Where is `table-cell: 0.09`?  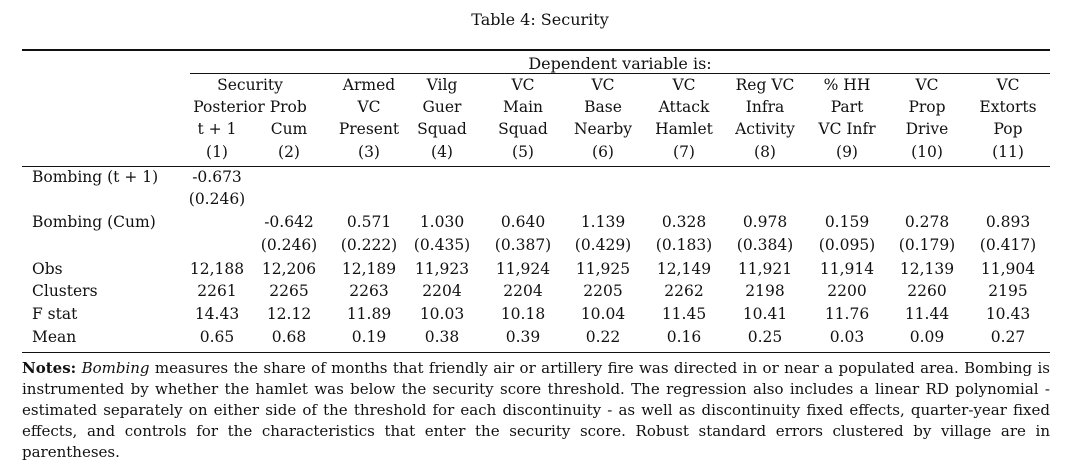
table-cell: 0.09 is located at coordinates (927, 337).